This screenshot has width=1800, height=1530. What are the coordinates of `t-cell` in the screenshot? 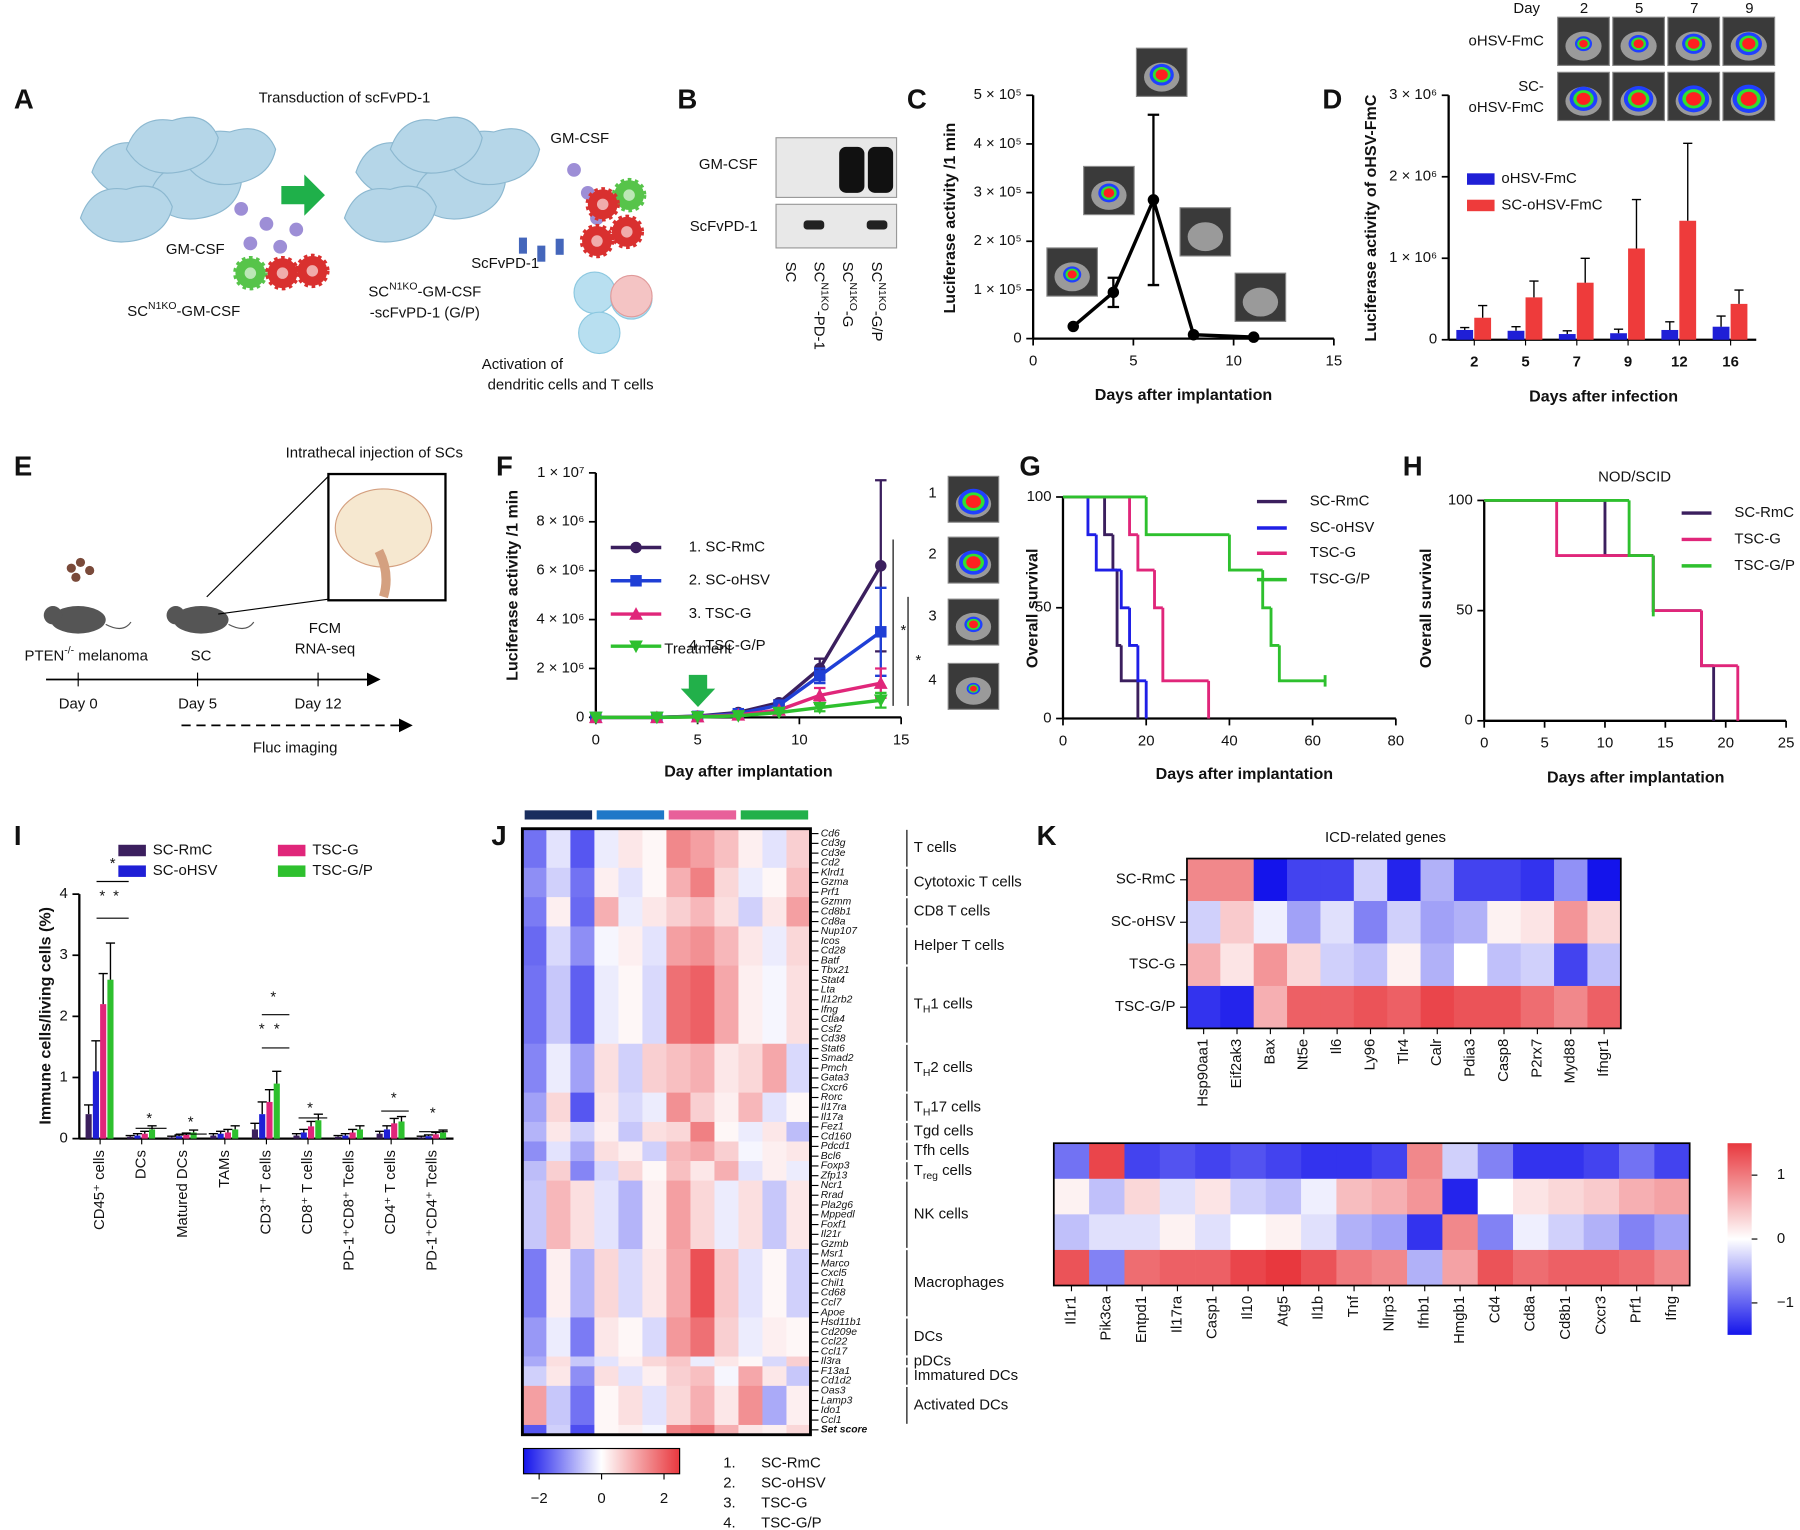 It's located at (594, 292).